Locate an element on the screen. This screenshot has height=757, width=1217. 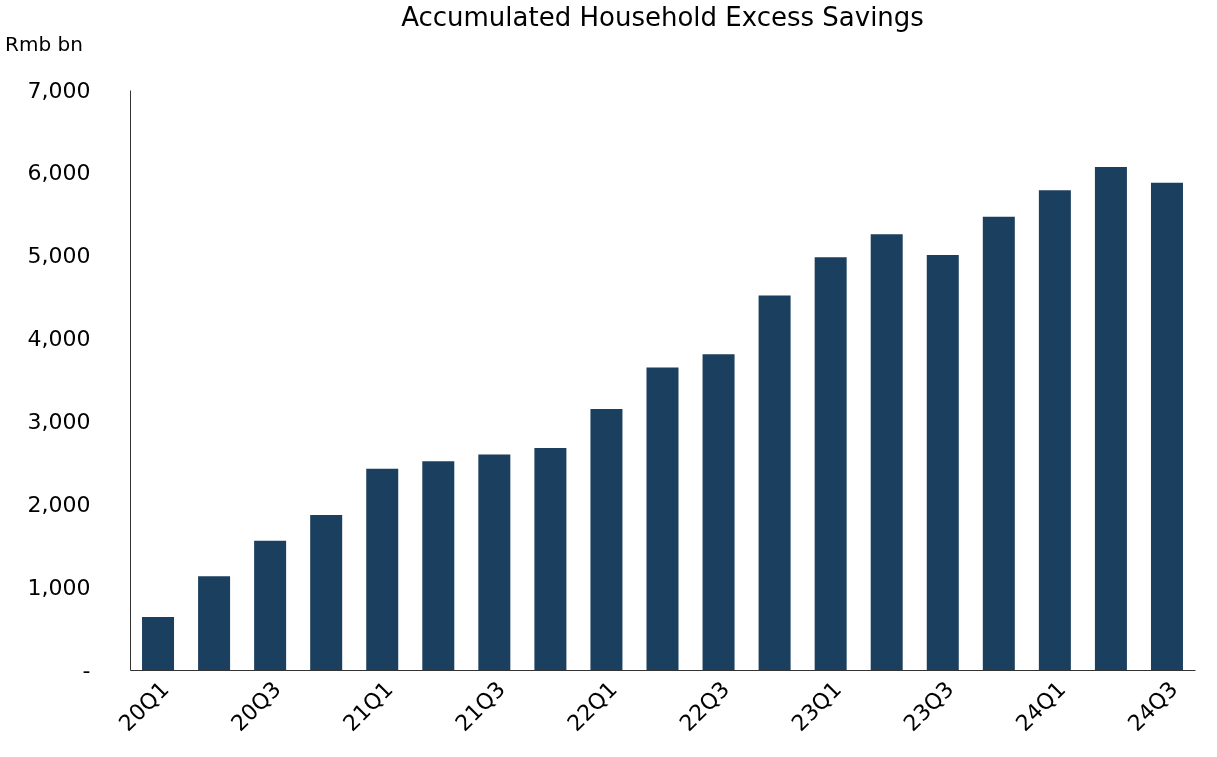
y-tick-label: - is located at coordinates (86, 670).